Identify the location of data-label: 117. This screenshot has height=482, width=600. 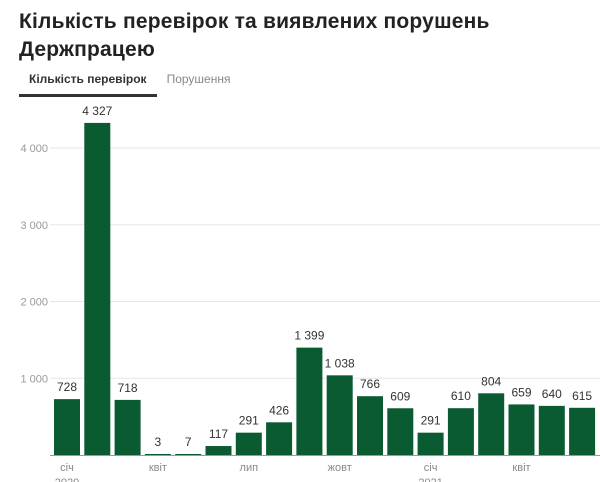
(218, 434).